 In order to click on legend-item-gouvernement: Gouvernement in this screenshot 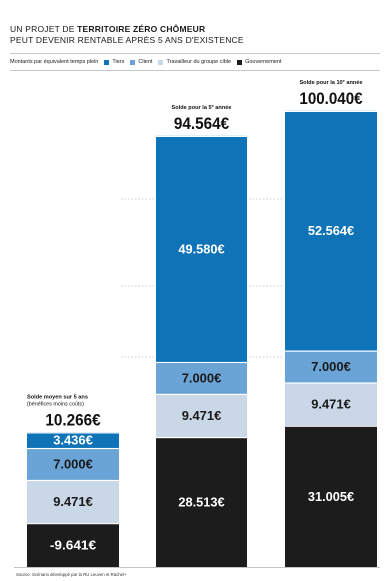, I will do `click(259, 62)`.